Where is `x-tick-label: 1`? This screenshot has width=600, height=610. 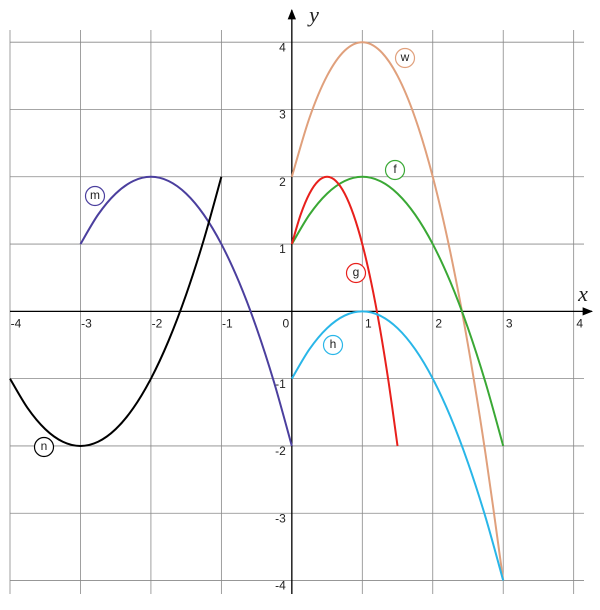 x-tick-label: 1 is located at coordinates (368, 324).